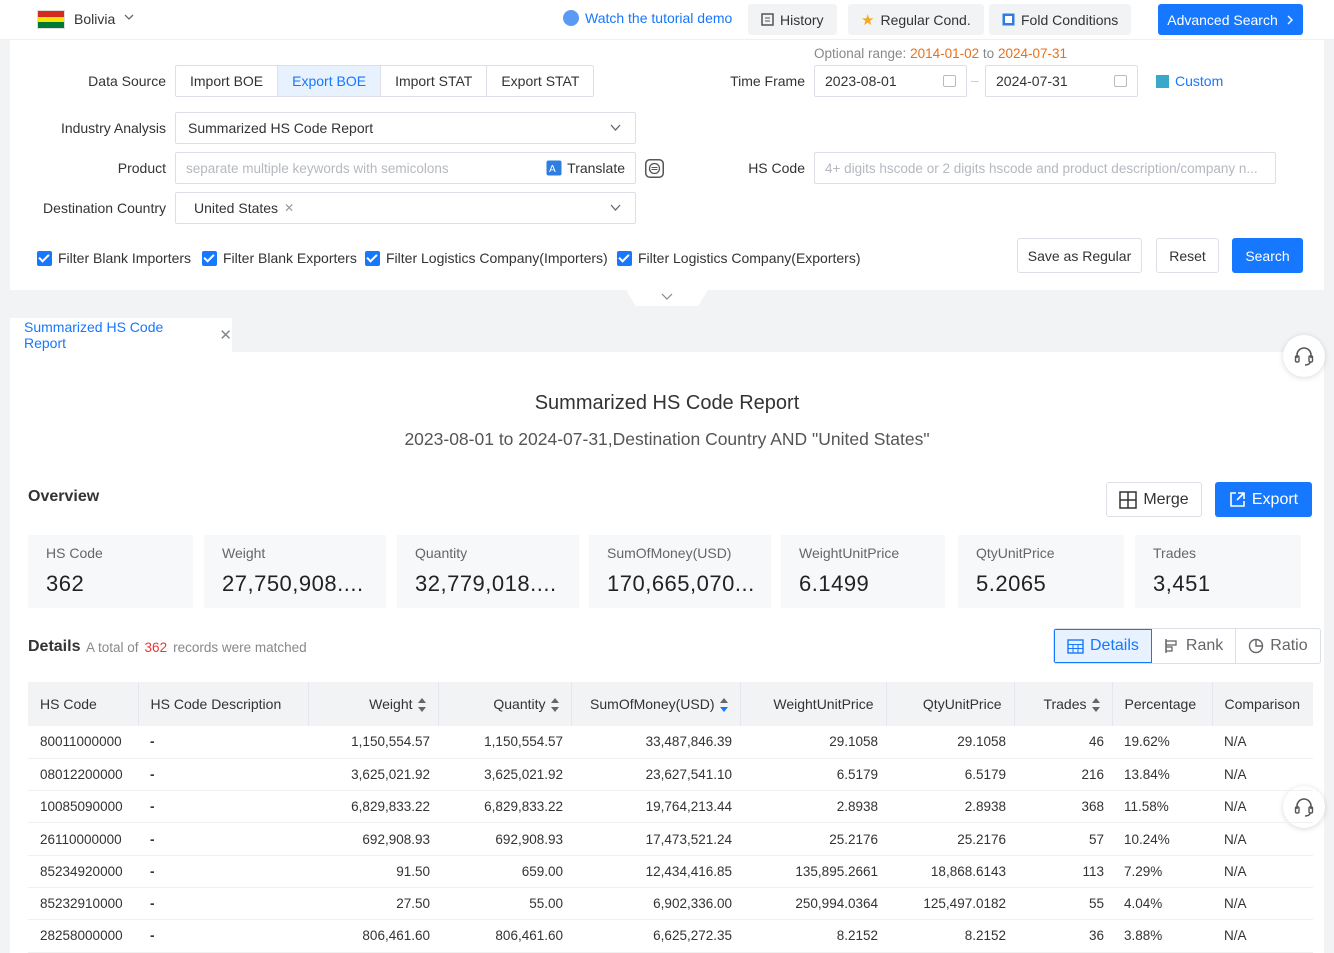 This screenshot has width=1334, height=953. I want to click on advanced-search-button: Advanced Search, so click(1230, 19).